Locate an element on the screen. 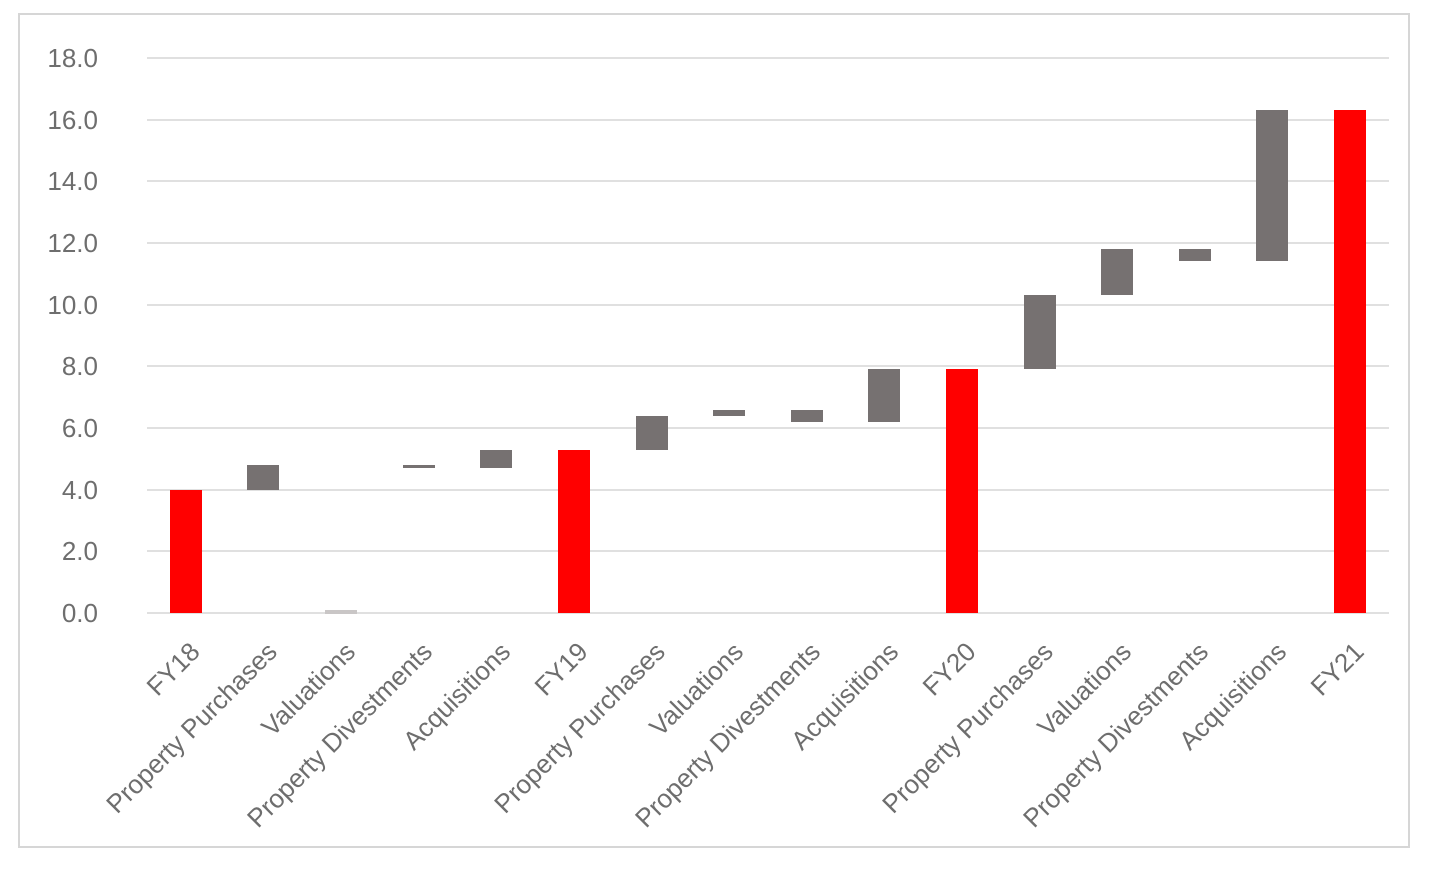  x-tick-label-text: FY19 is located at coordinates (561, 669).